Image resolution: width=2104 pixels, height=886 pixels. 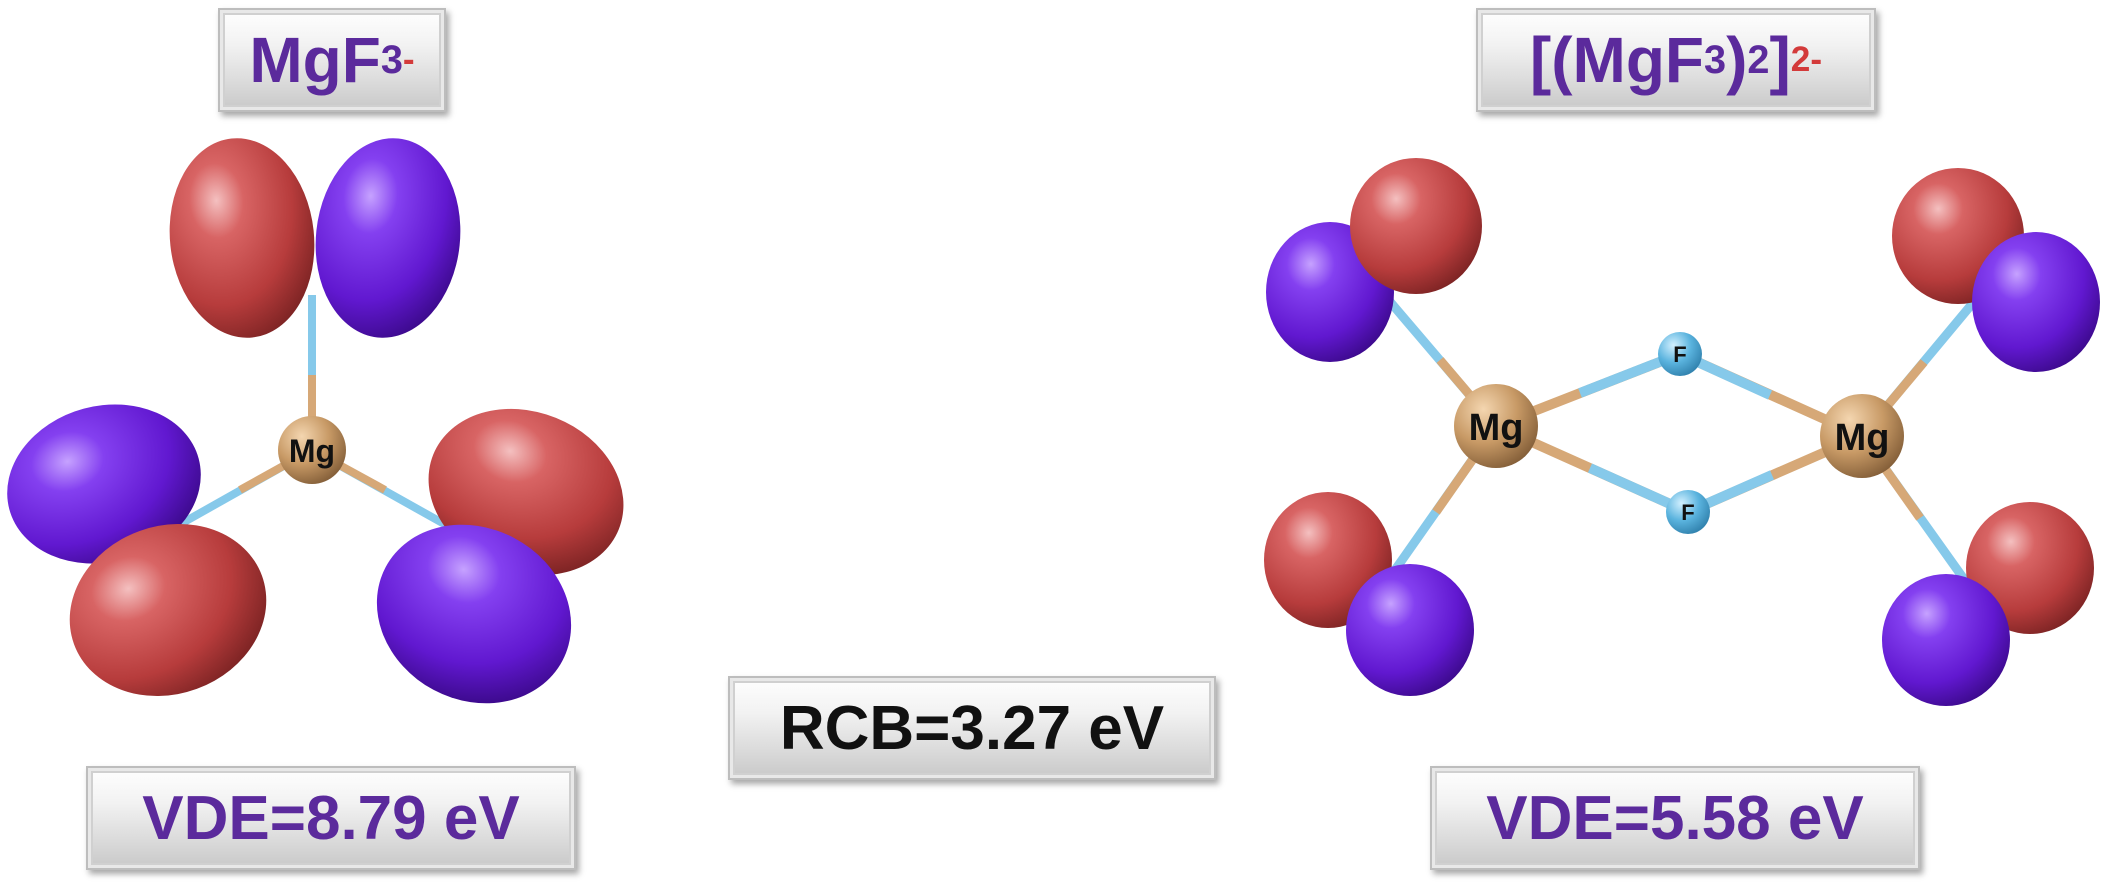 What do you see at coordinates (315, 60) in the screenshot?
I see `title-mgf3-base: MgF` at bounding box center [315, 60].